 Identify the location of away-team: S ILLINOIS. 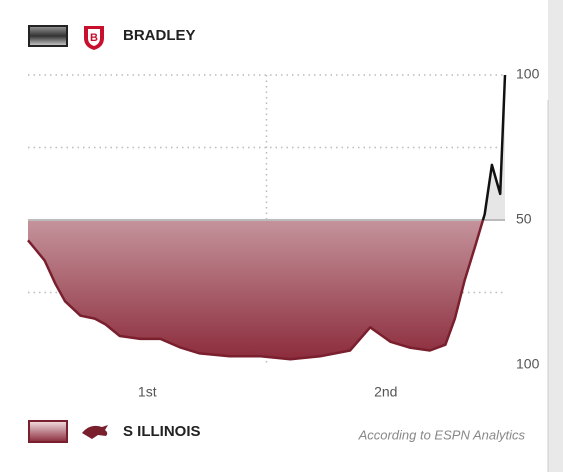
(162, 431).